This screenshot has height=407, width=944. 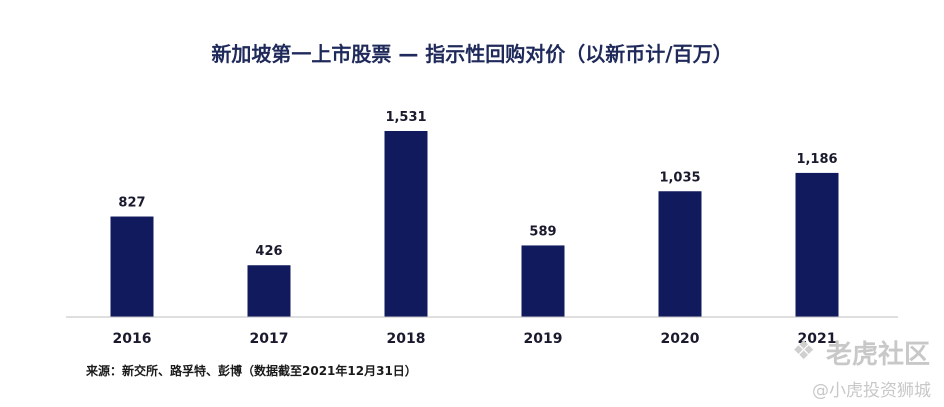 I want to click on value-label-2017: 426, so click(x=268, y=251).